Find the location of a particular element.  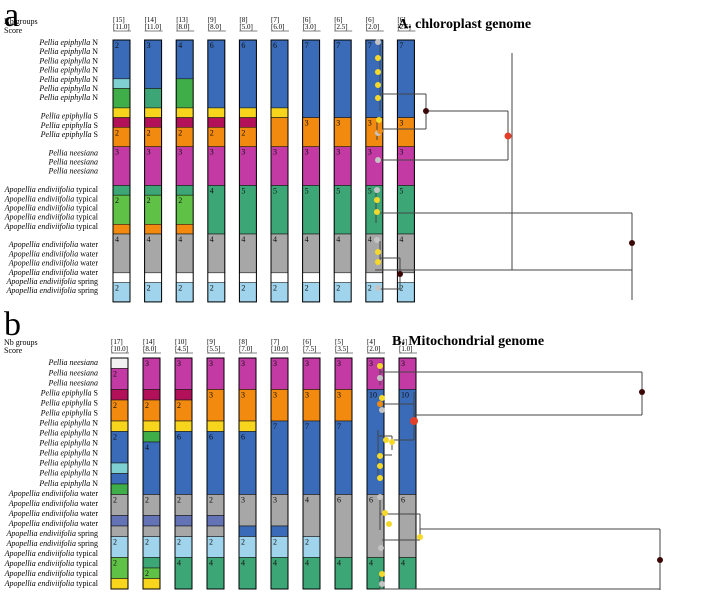

partition-column: 3 3 6 3 2 4 is located at coordinates (247, 473).